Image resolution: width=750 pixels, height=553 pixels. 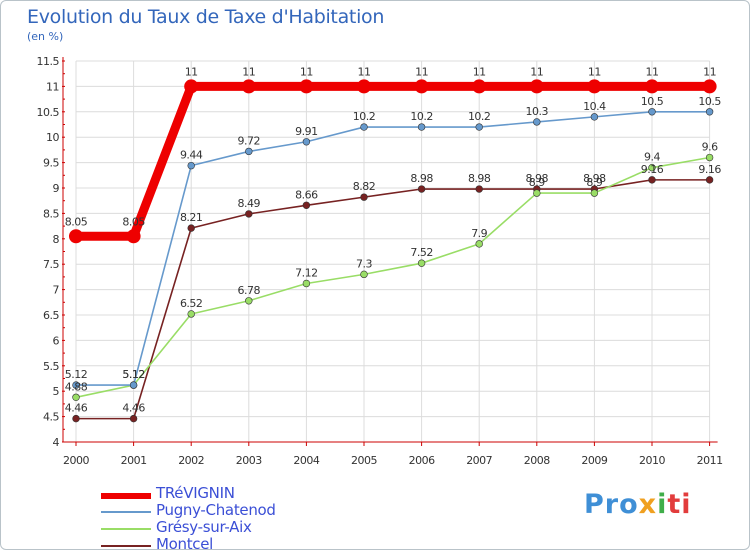 What do you see at coordinates (48, 61) in the screenshot?
I see `y-tick-label: 11.5` at bounding box center [48, 61].